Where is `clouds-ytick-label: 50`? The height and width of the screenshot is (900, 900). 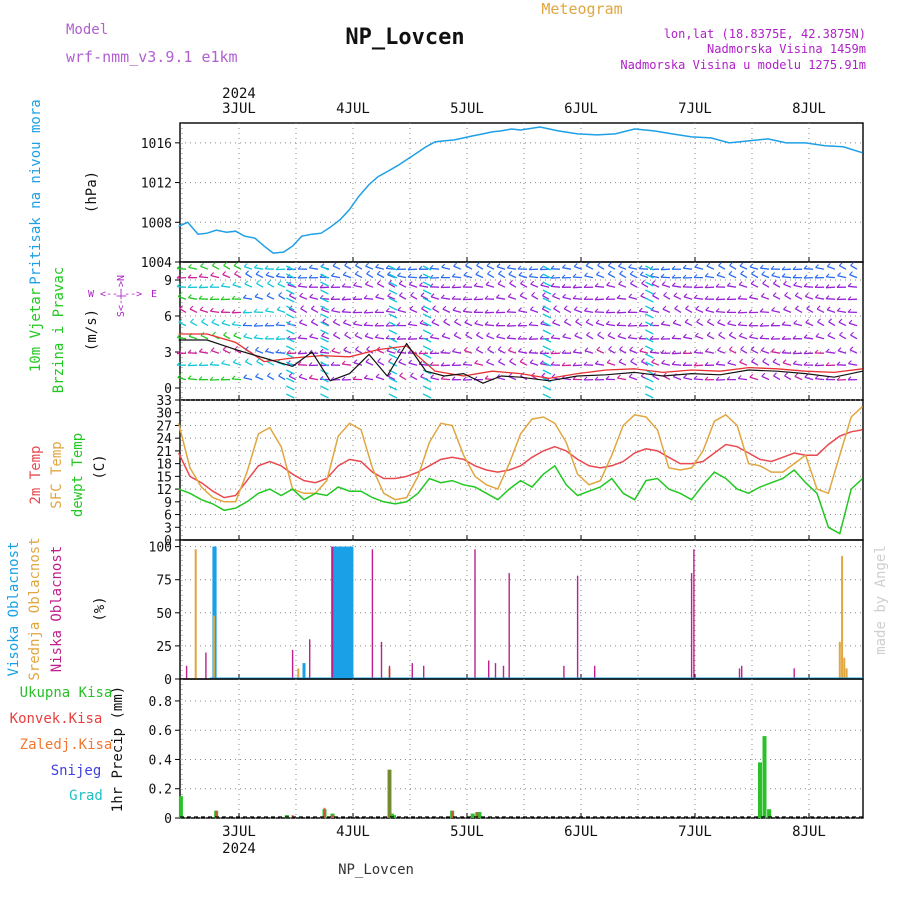 clouds-ytick-label: 50 is located at coordinates (164, 614).